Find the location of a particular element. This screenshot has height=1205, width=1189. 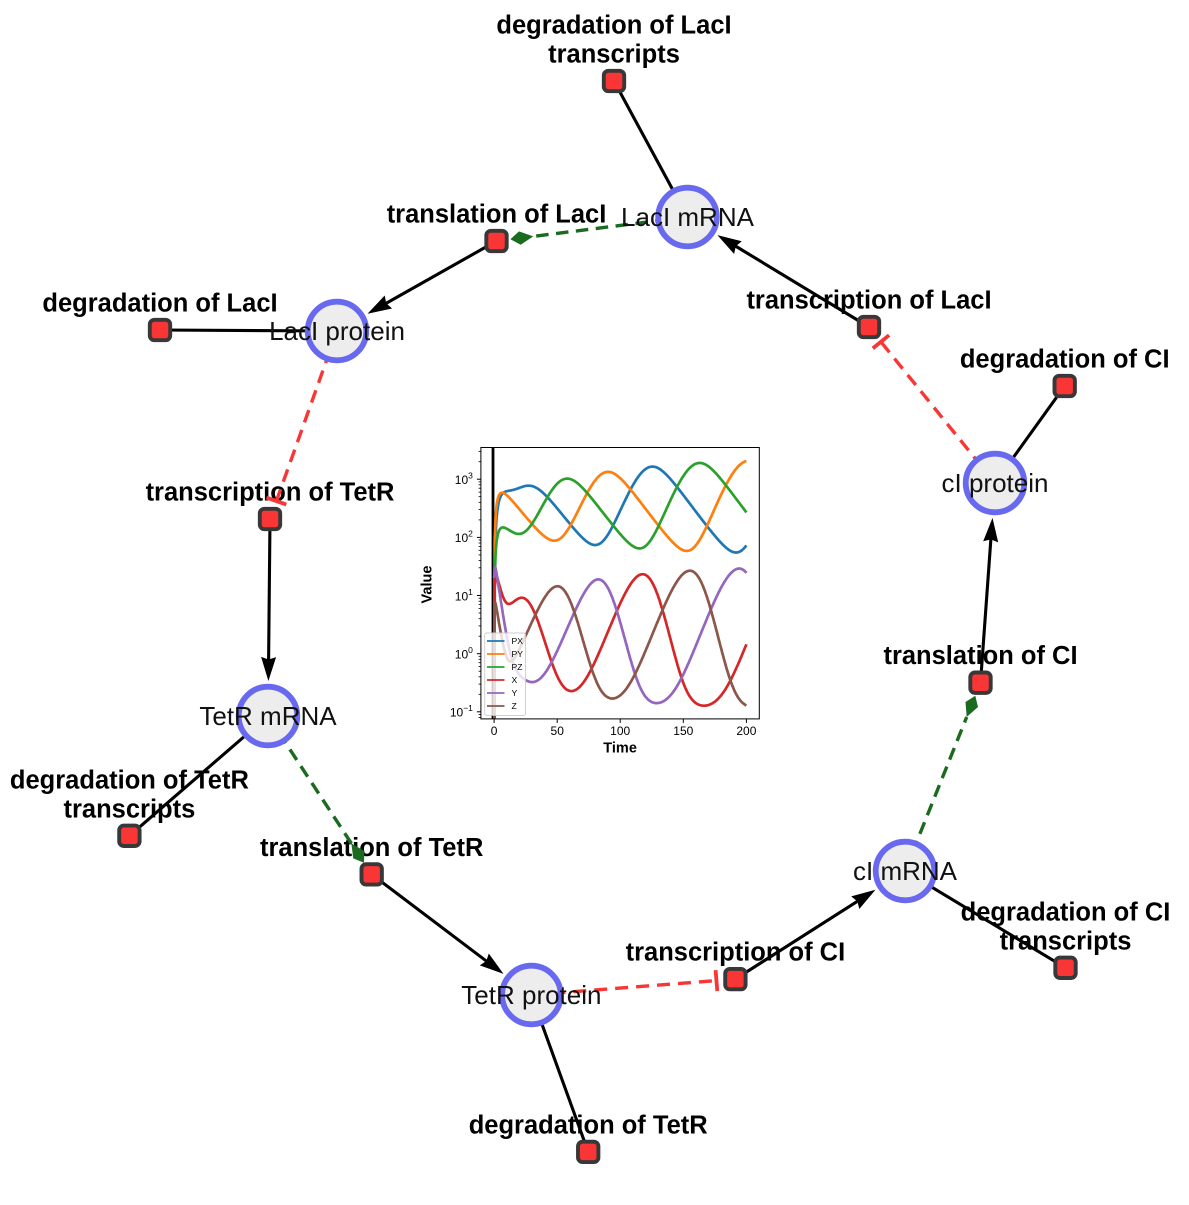

svg-text: Y is located at coordinates (515, 693).